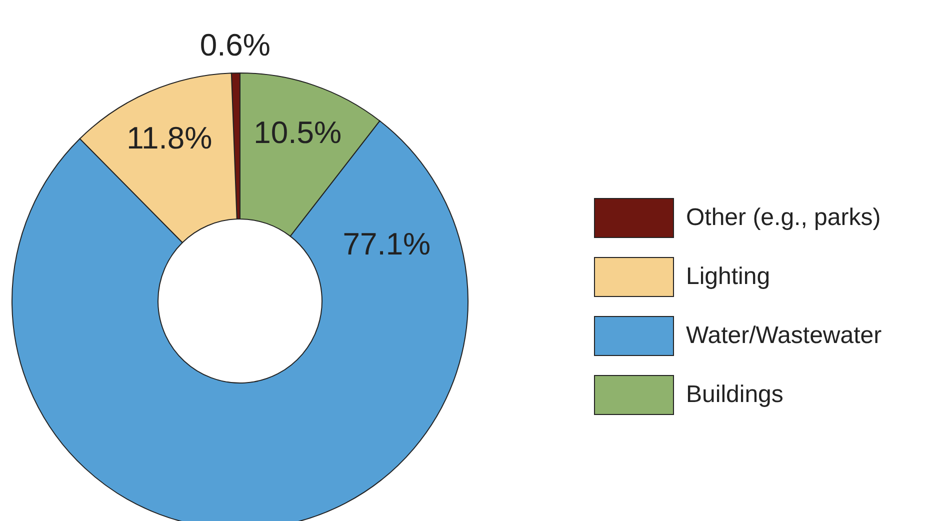  I want to click on legend-label: Water/Wastewater, so click(784, 336).